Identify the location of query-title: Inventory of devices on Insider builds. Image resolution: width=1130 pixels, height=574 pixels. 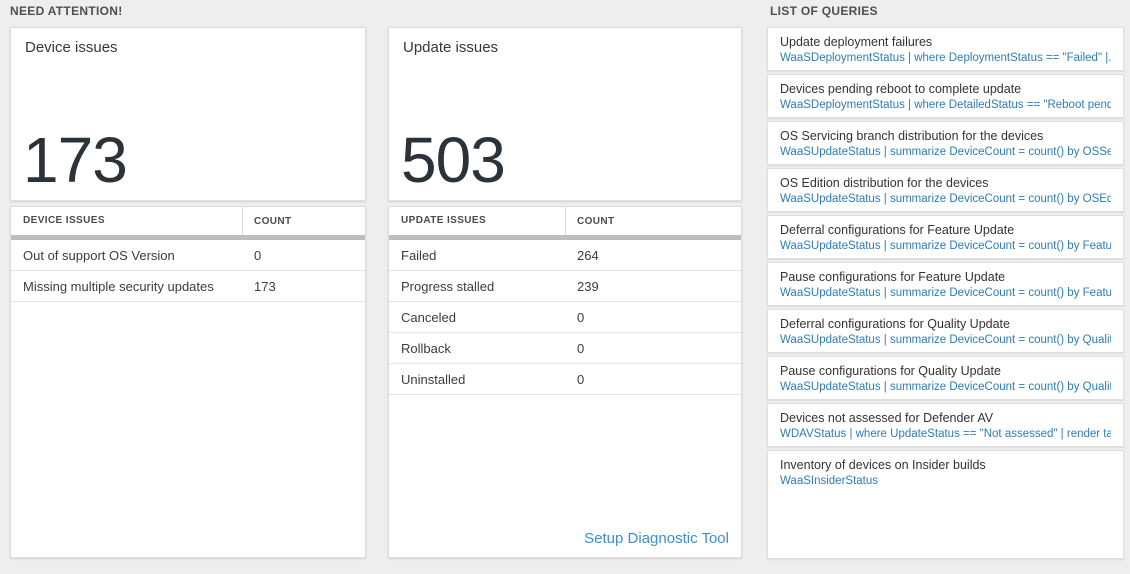
(883, 465).